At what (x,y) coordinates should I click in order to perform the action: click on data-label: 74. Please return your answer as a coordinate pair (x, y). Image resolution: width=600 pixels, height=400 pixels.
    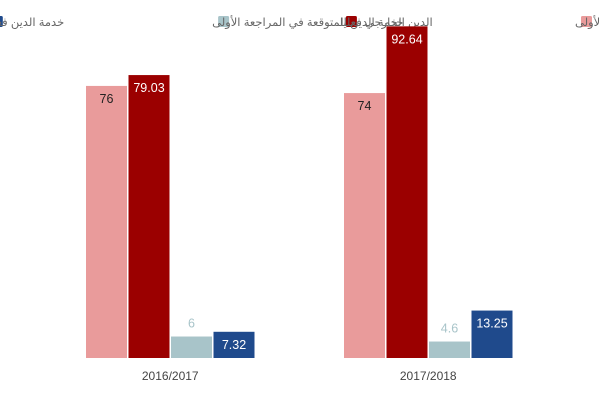
    Looking at the image, I should click on (365, 106).